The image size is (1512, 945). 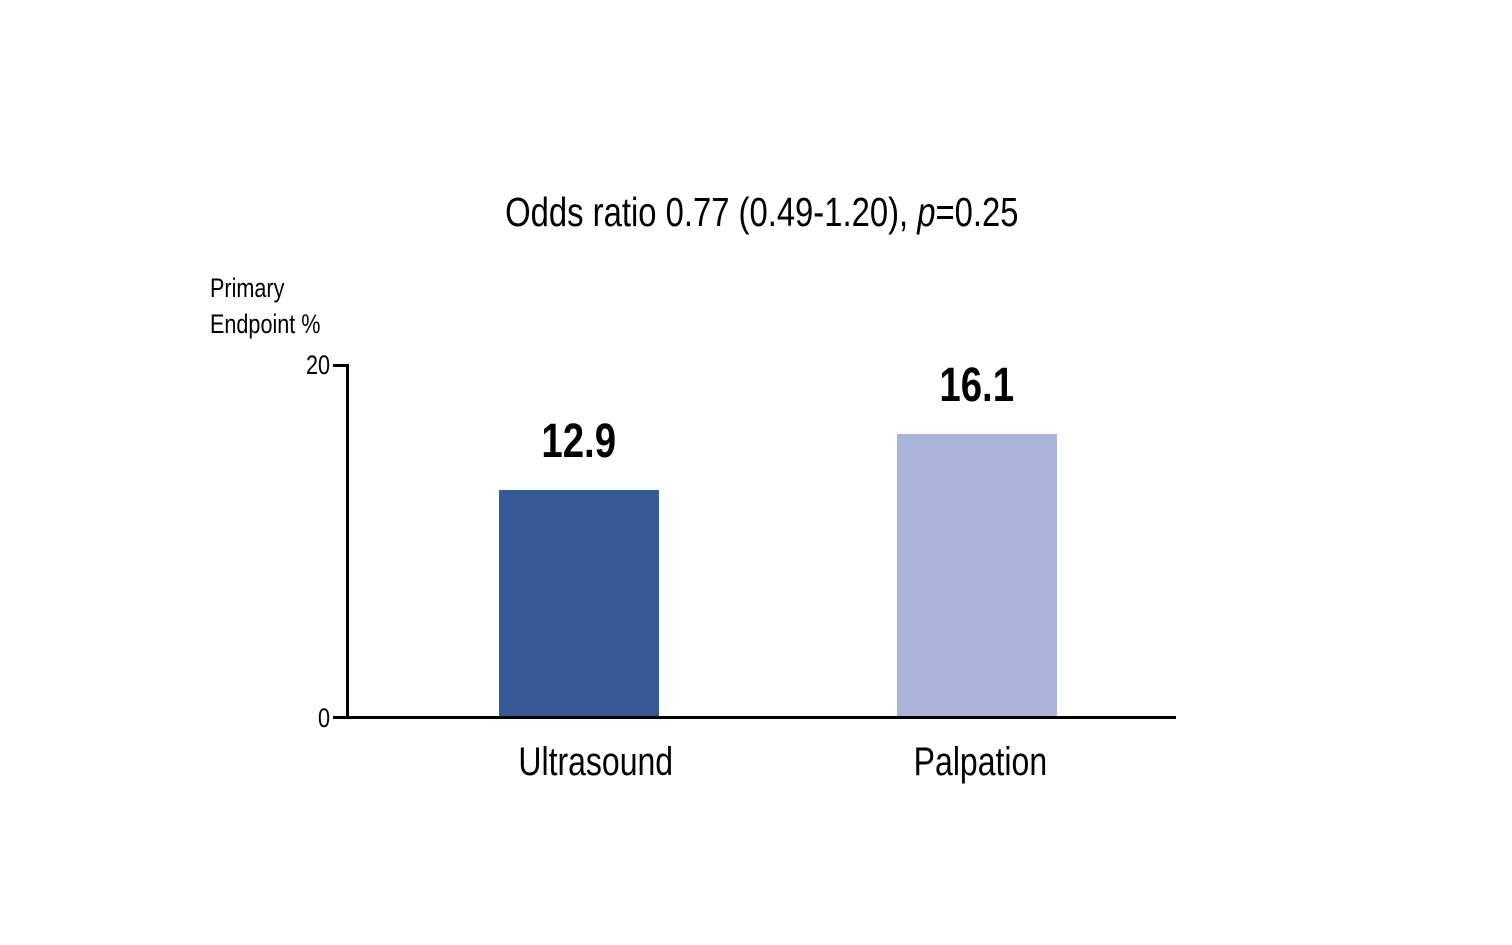 I want to click on category-label-palpation: Palpation, so click(x=980, y=762).